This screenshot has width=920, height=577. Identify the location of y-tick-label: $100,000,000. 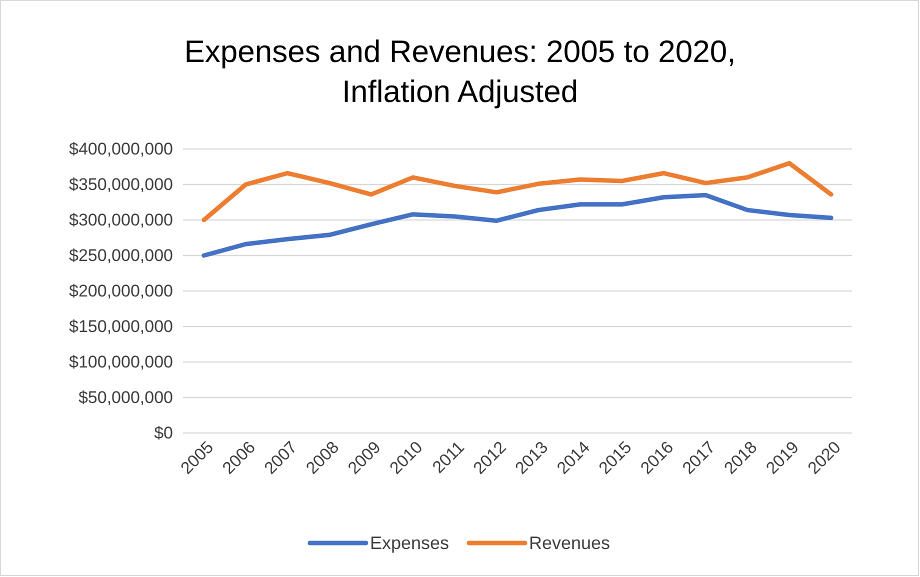
(121, 362).